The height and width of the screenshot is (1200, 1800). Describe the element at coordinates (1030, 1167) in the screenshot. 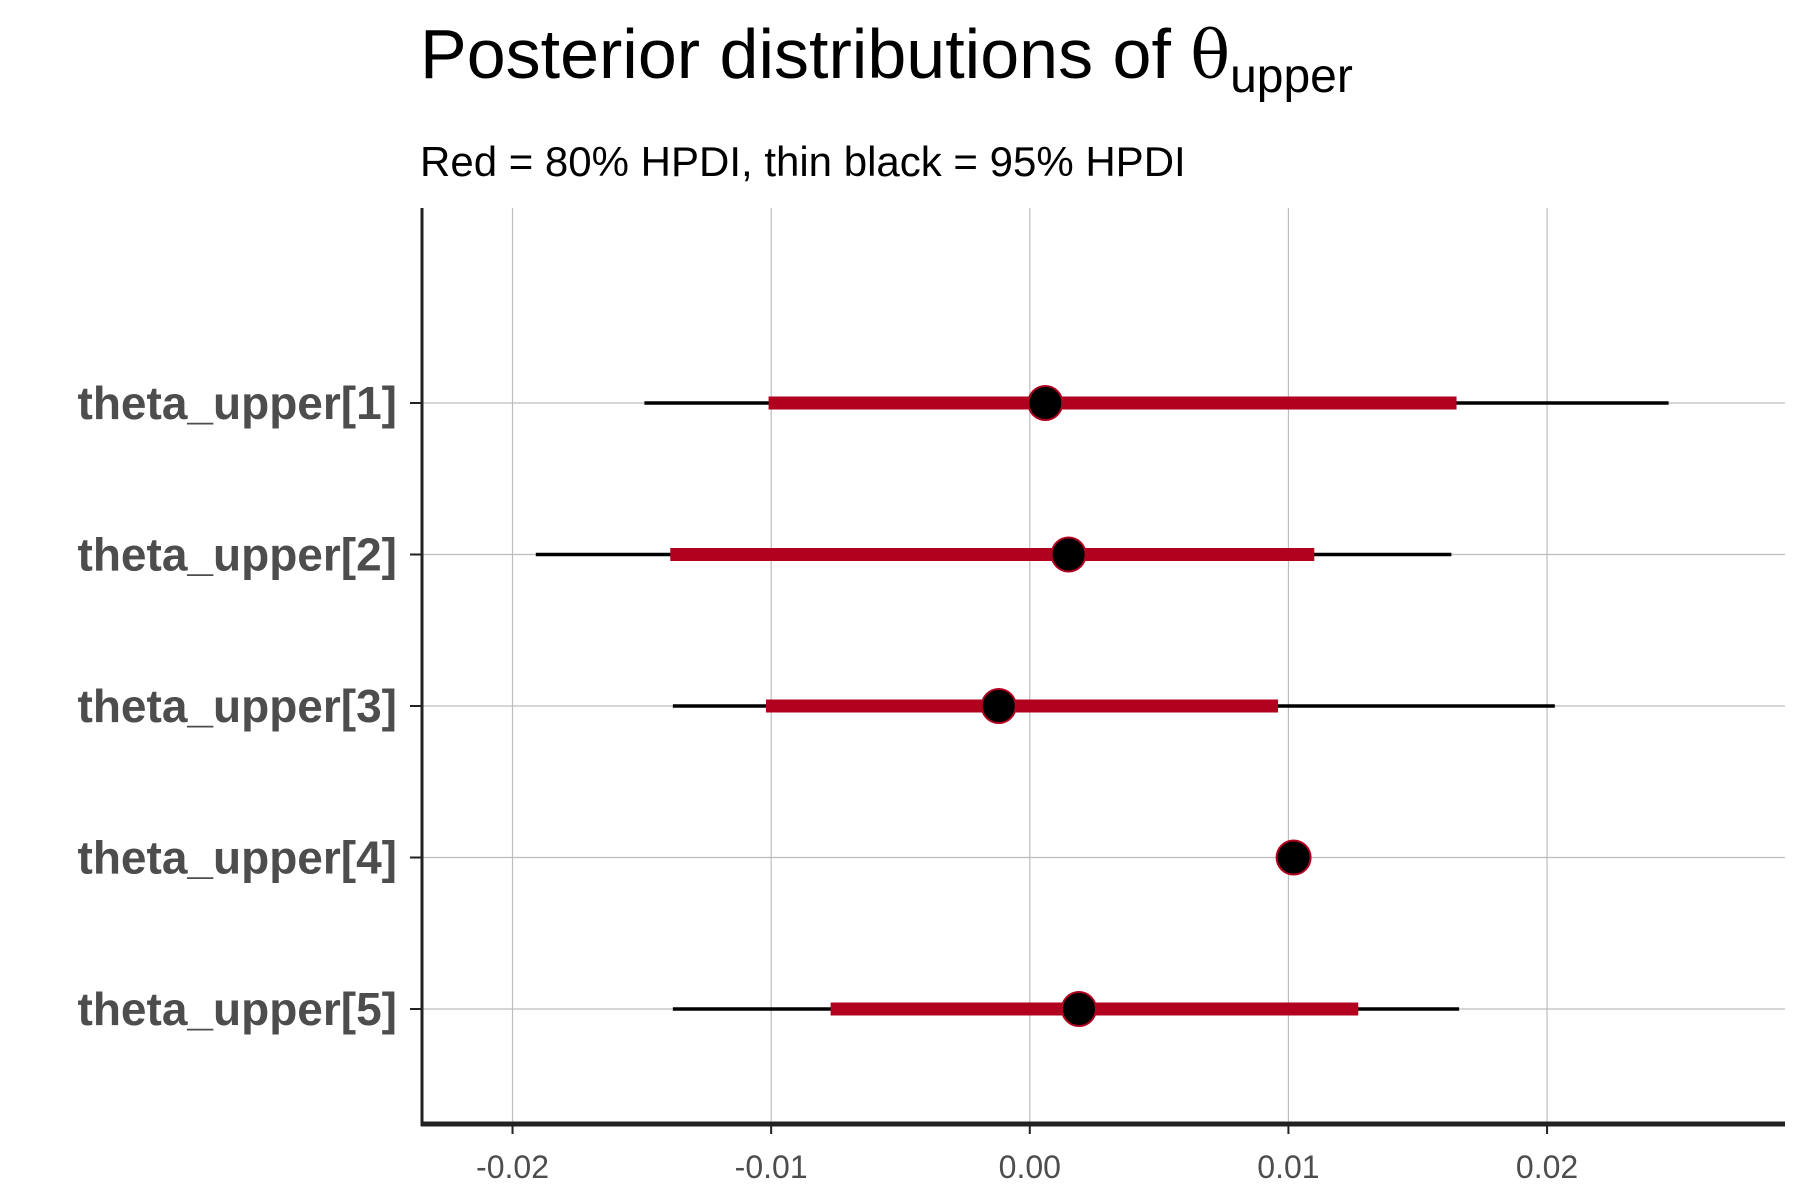

I see `x-tick-label: 0.00` at that location.